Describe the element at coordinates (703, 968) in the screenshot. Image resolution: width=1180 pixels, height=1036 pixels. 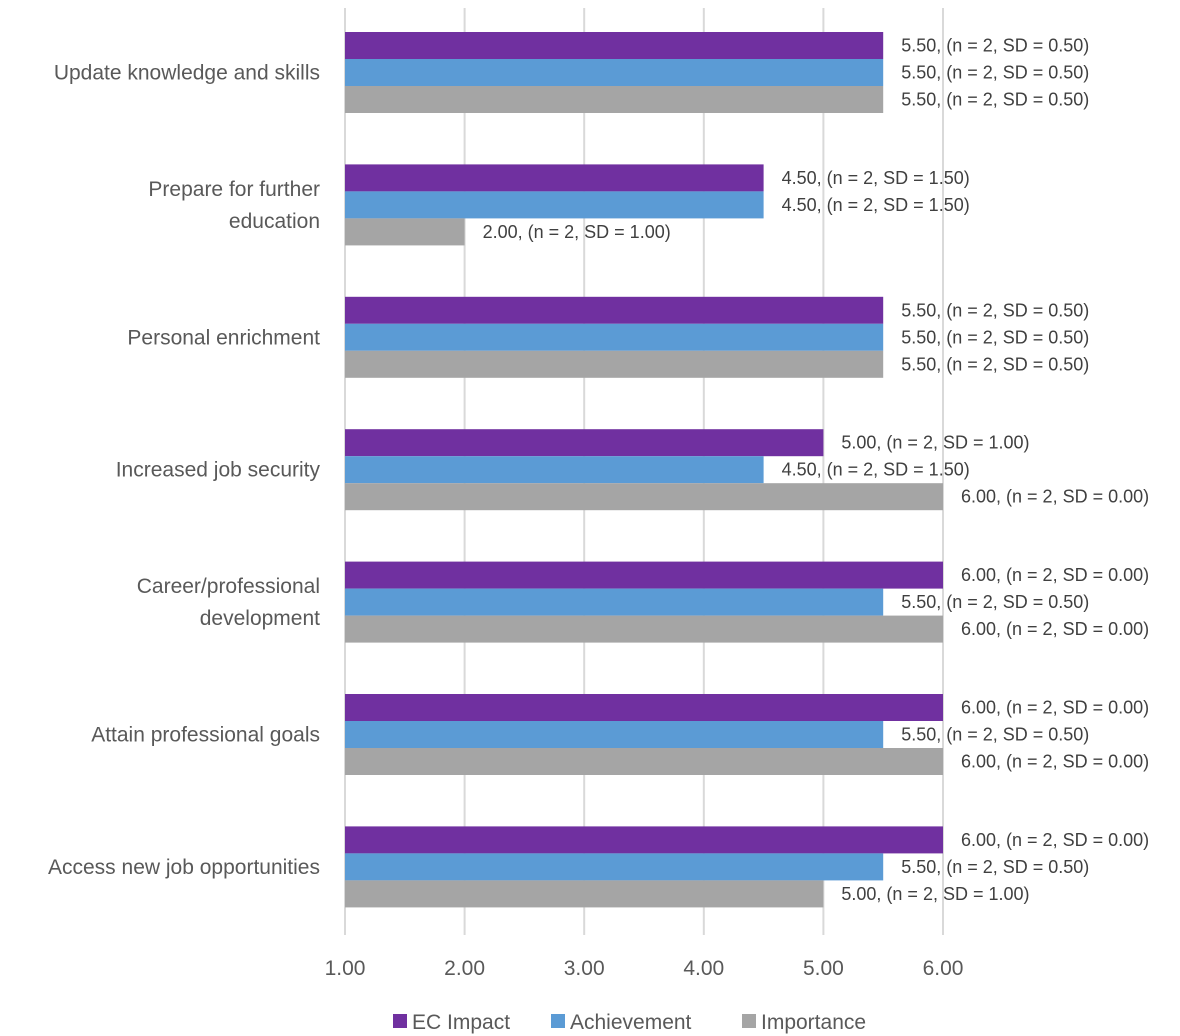
I see `x-tick-label: 4.00` at that location.